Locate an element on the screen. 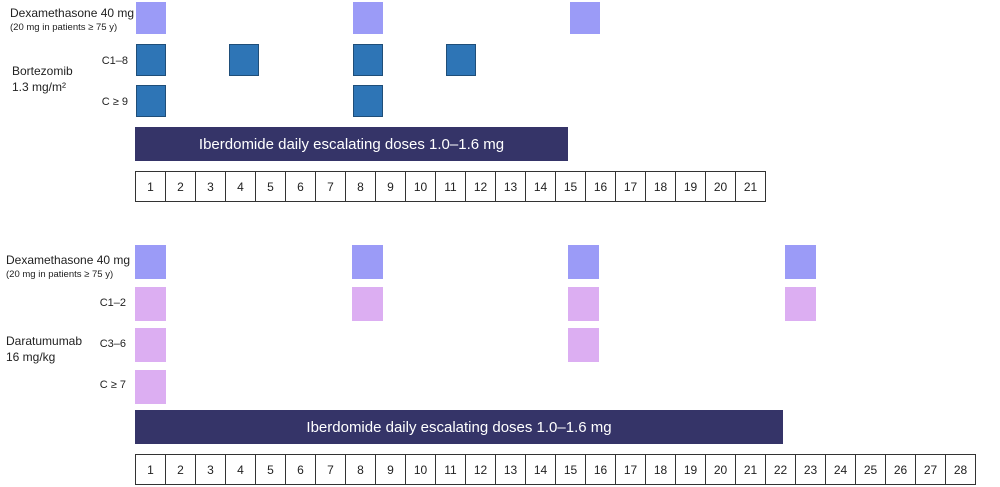 This screenshot has height=487, width=1000. bottom-day-cell-24: 24 is located at coordinates (840, 469).